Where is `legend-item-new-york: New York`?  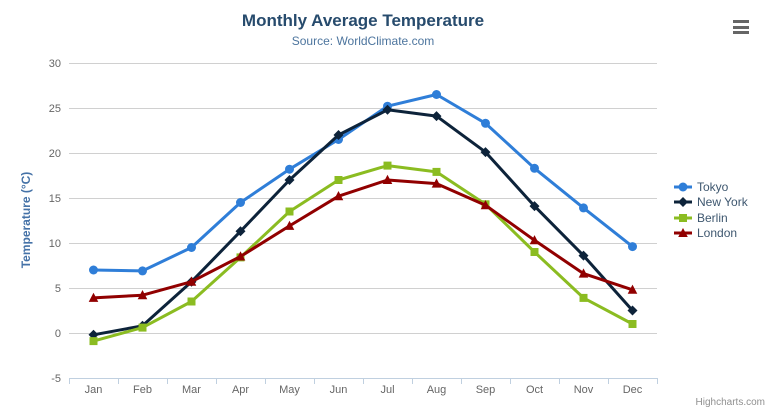 legend-item-new-york: New York is located at coordinates (711, 203).